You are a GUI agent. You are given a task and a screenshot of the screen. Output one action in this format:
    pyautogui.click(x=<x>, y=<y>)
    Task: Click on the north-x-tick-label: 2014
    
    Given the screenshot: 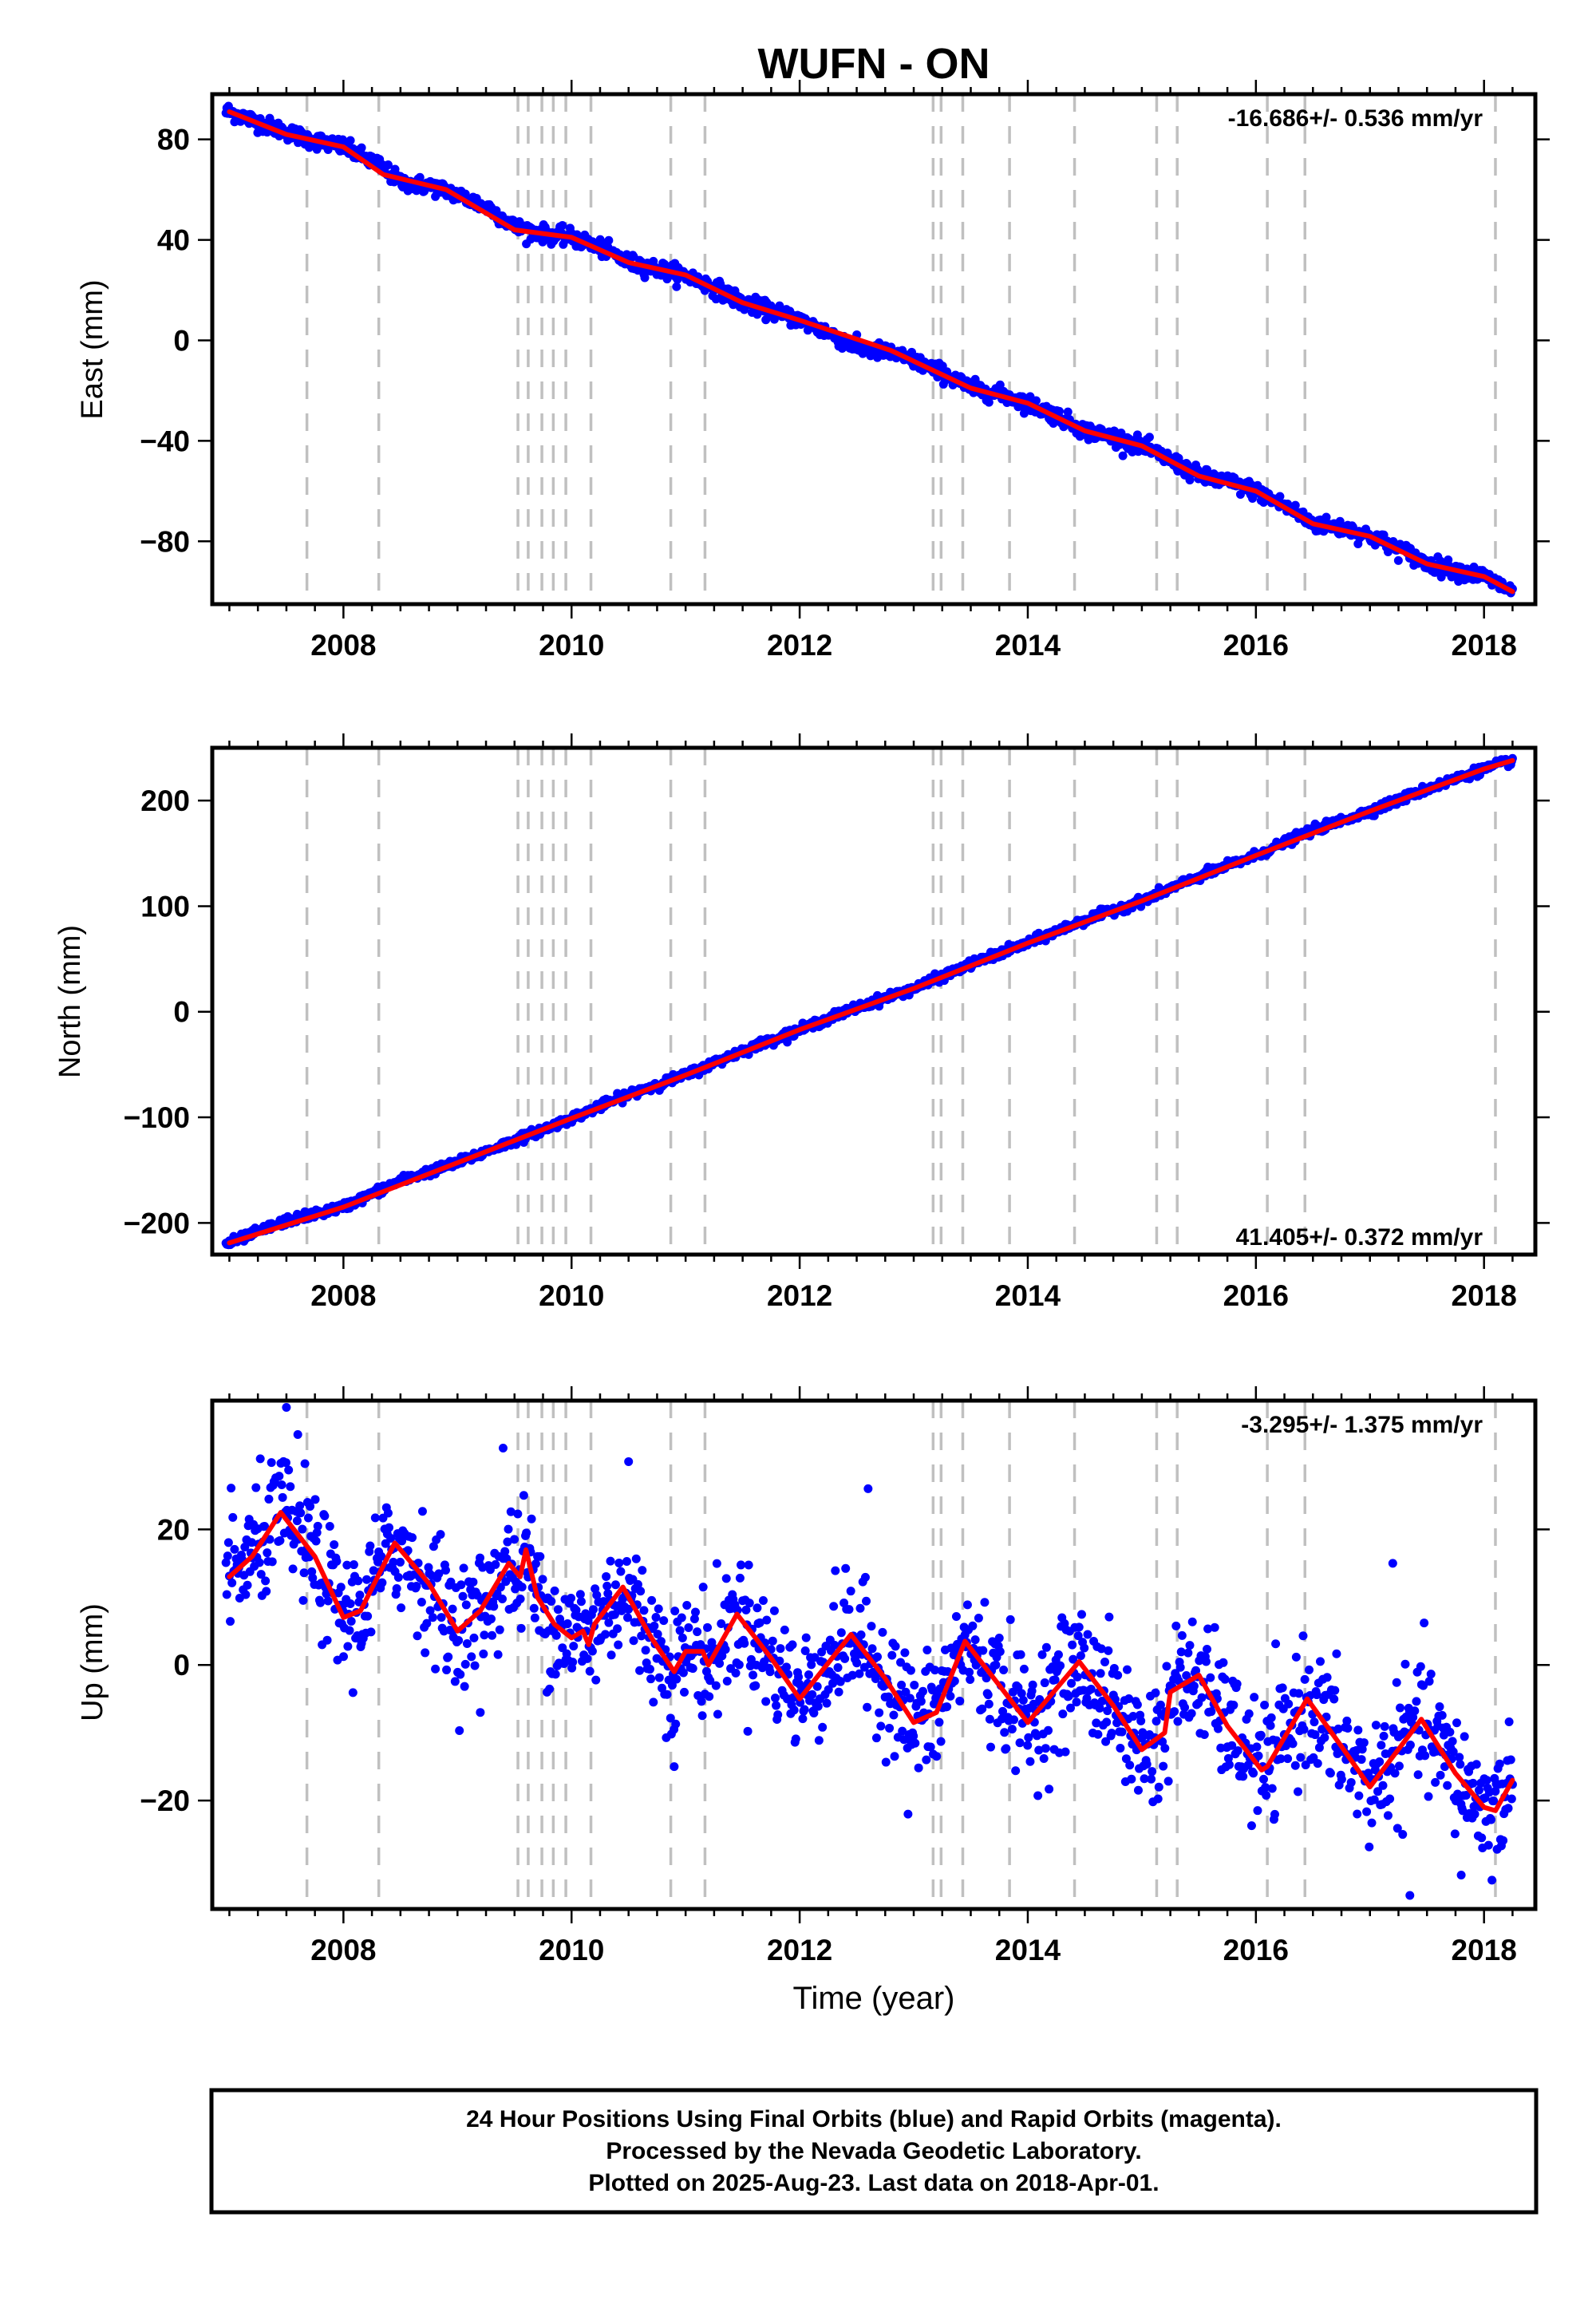 What is the action you would take?
    pyautogui.click(x=1028, y=1295)
    